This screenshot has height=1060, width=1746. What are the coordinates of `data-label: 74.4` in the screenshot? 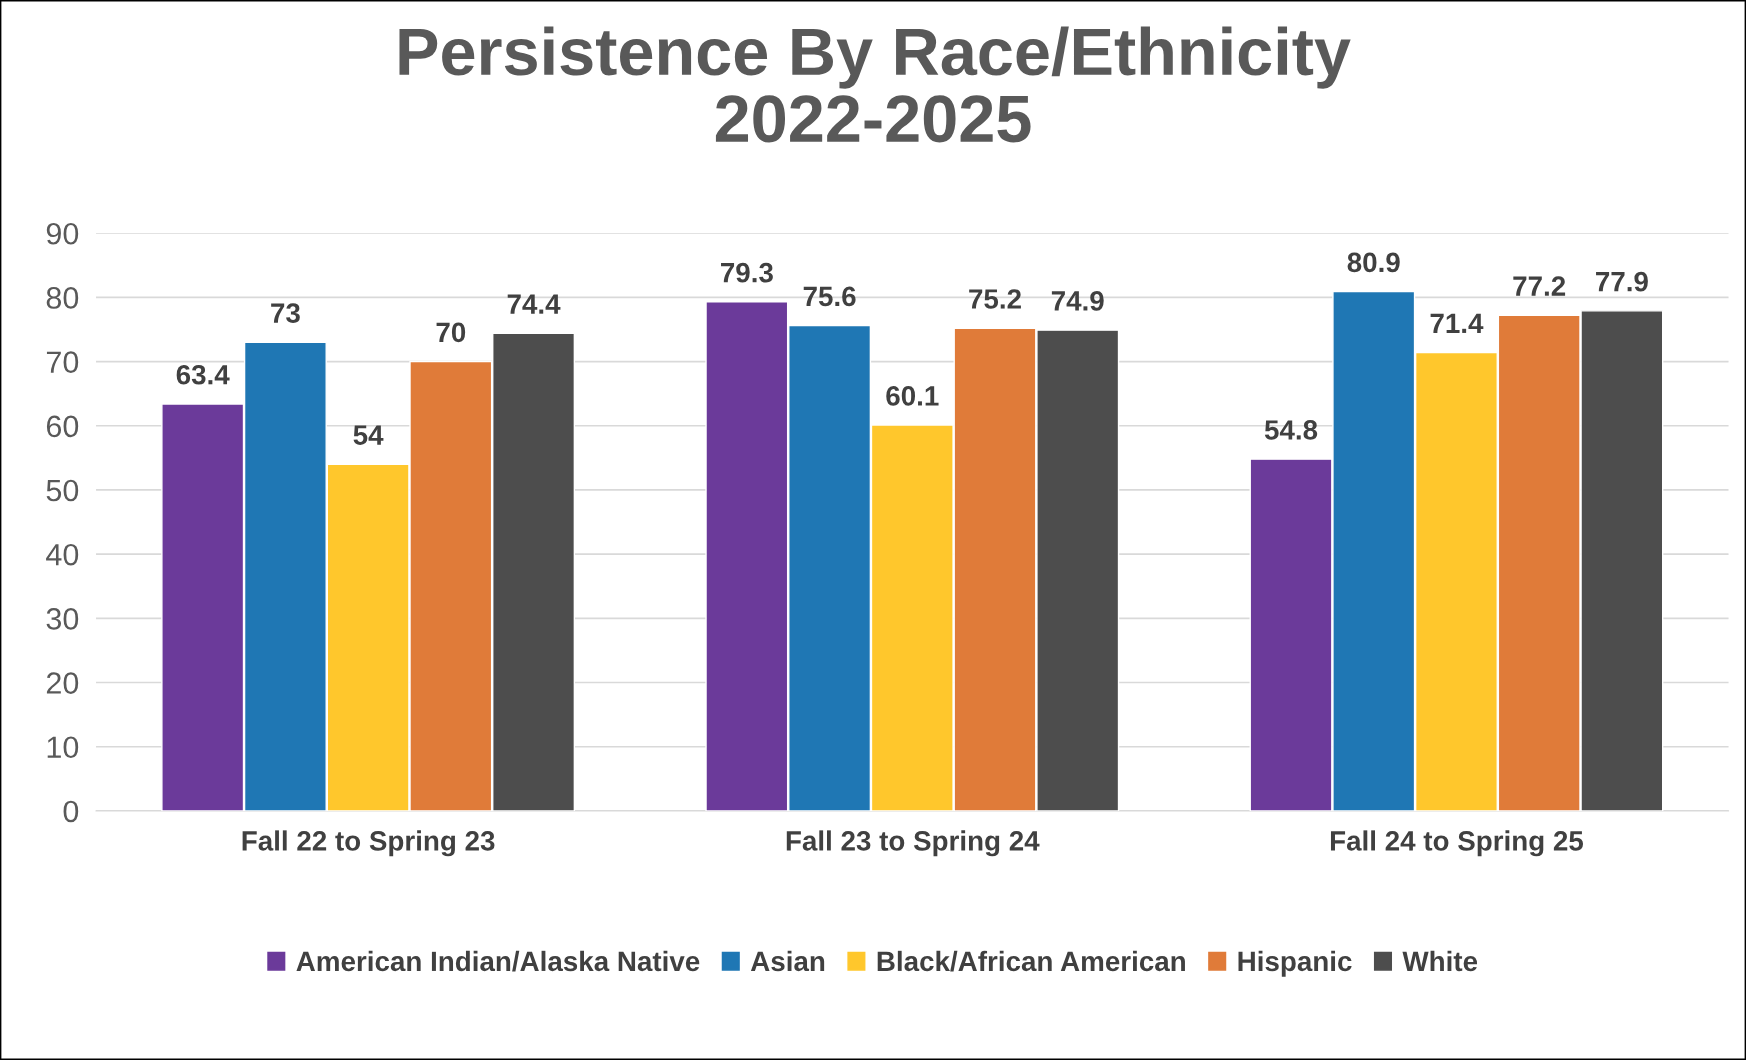 It's located at (534, 304).